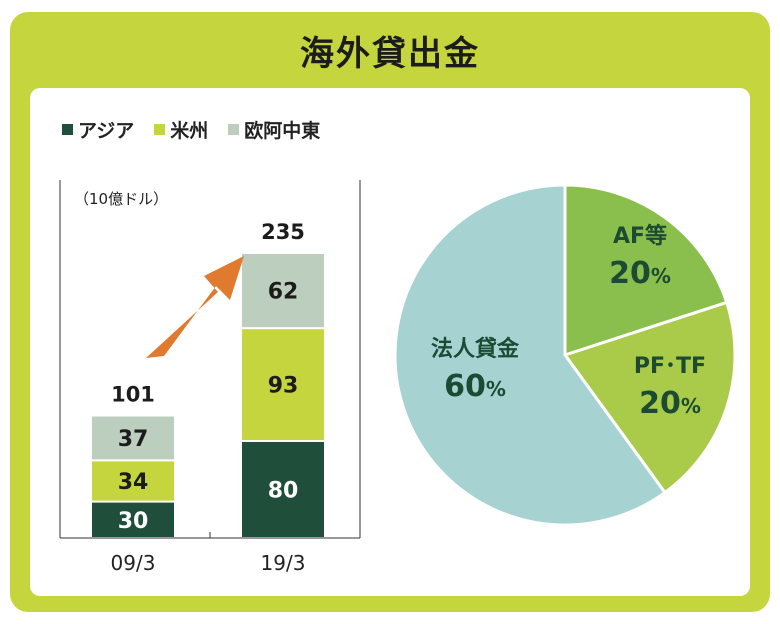  What do you see at coordinates (133, 395) in the screenshot?
I see `bar-total-label: 101` at bounding box center [133, 395].